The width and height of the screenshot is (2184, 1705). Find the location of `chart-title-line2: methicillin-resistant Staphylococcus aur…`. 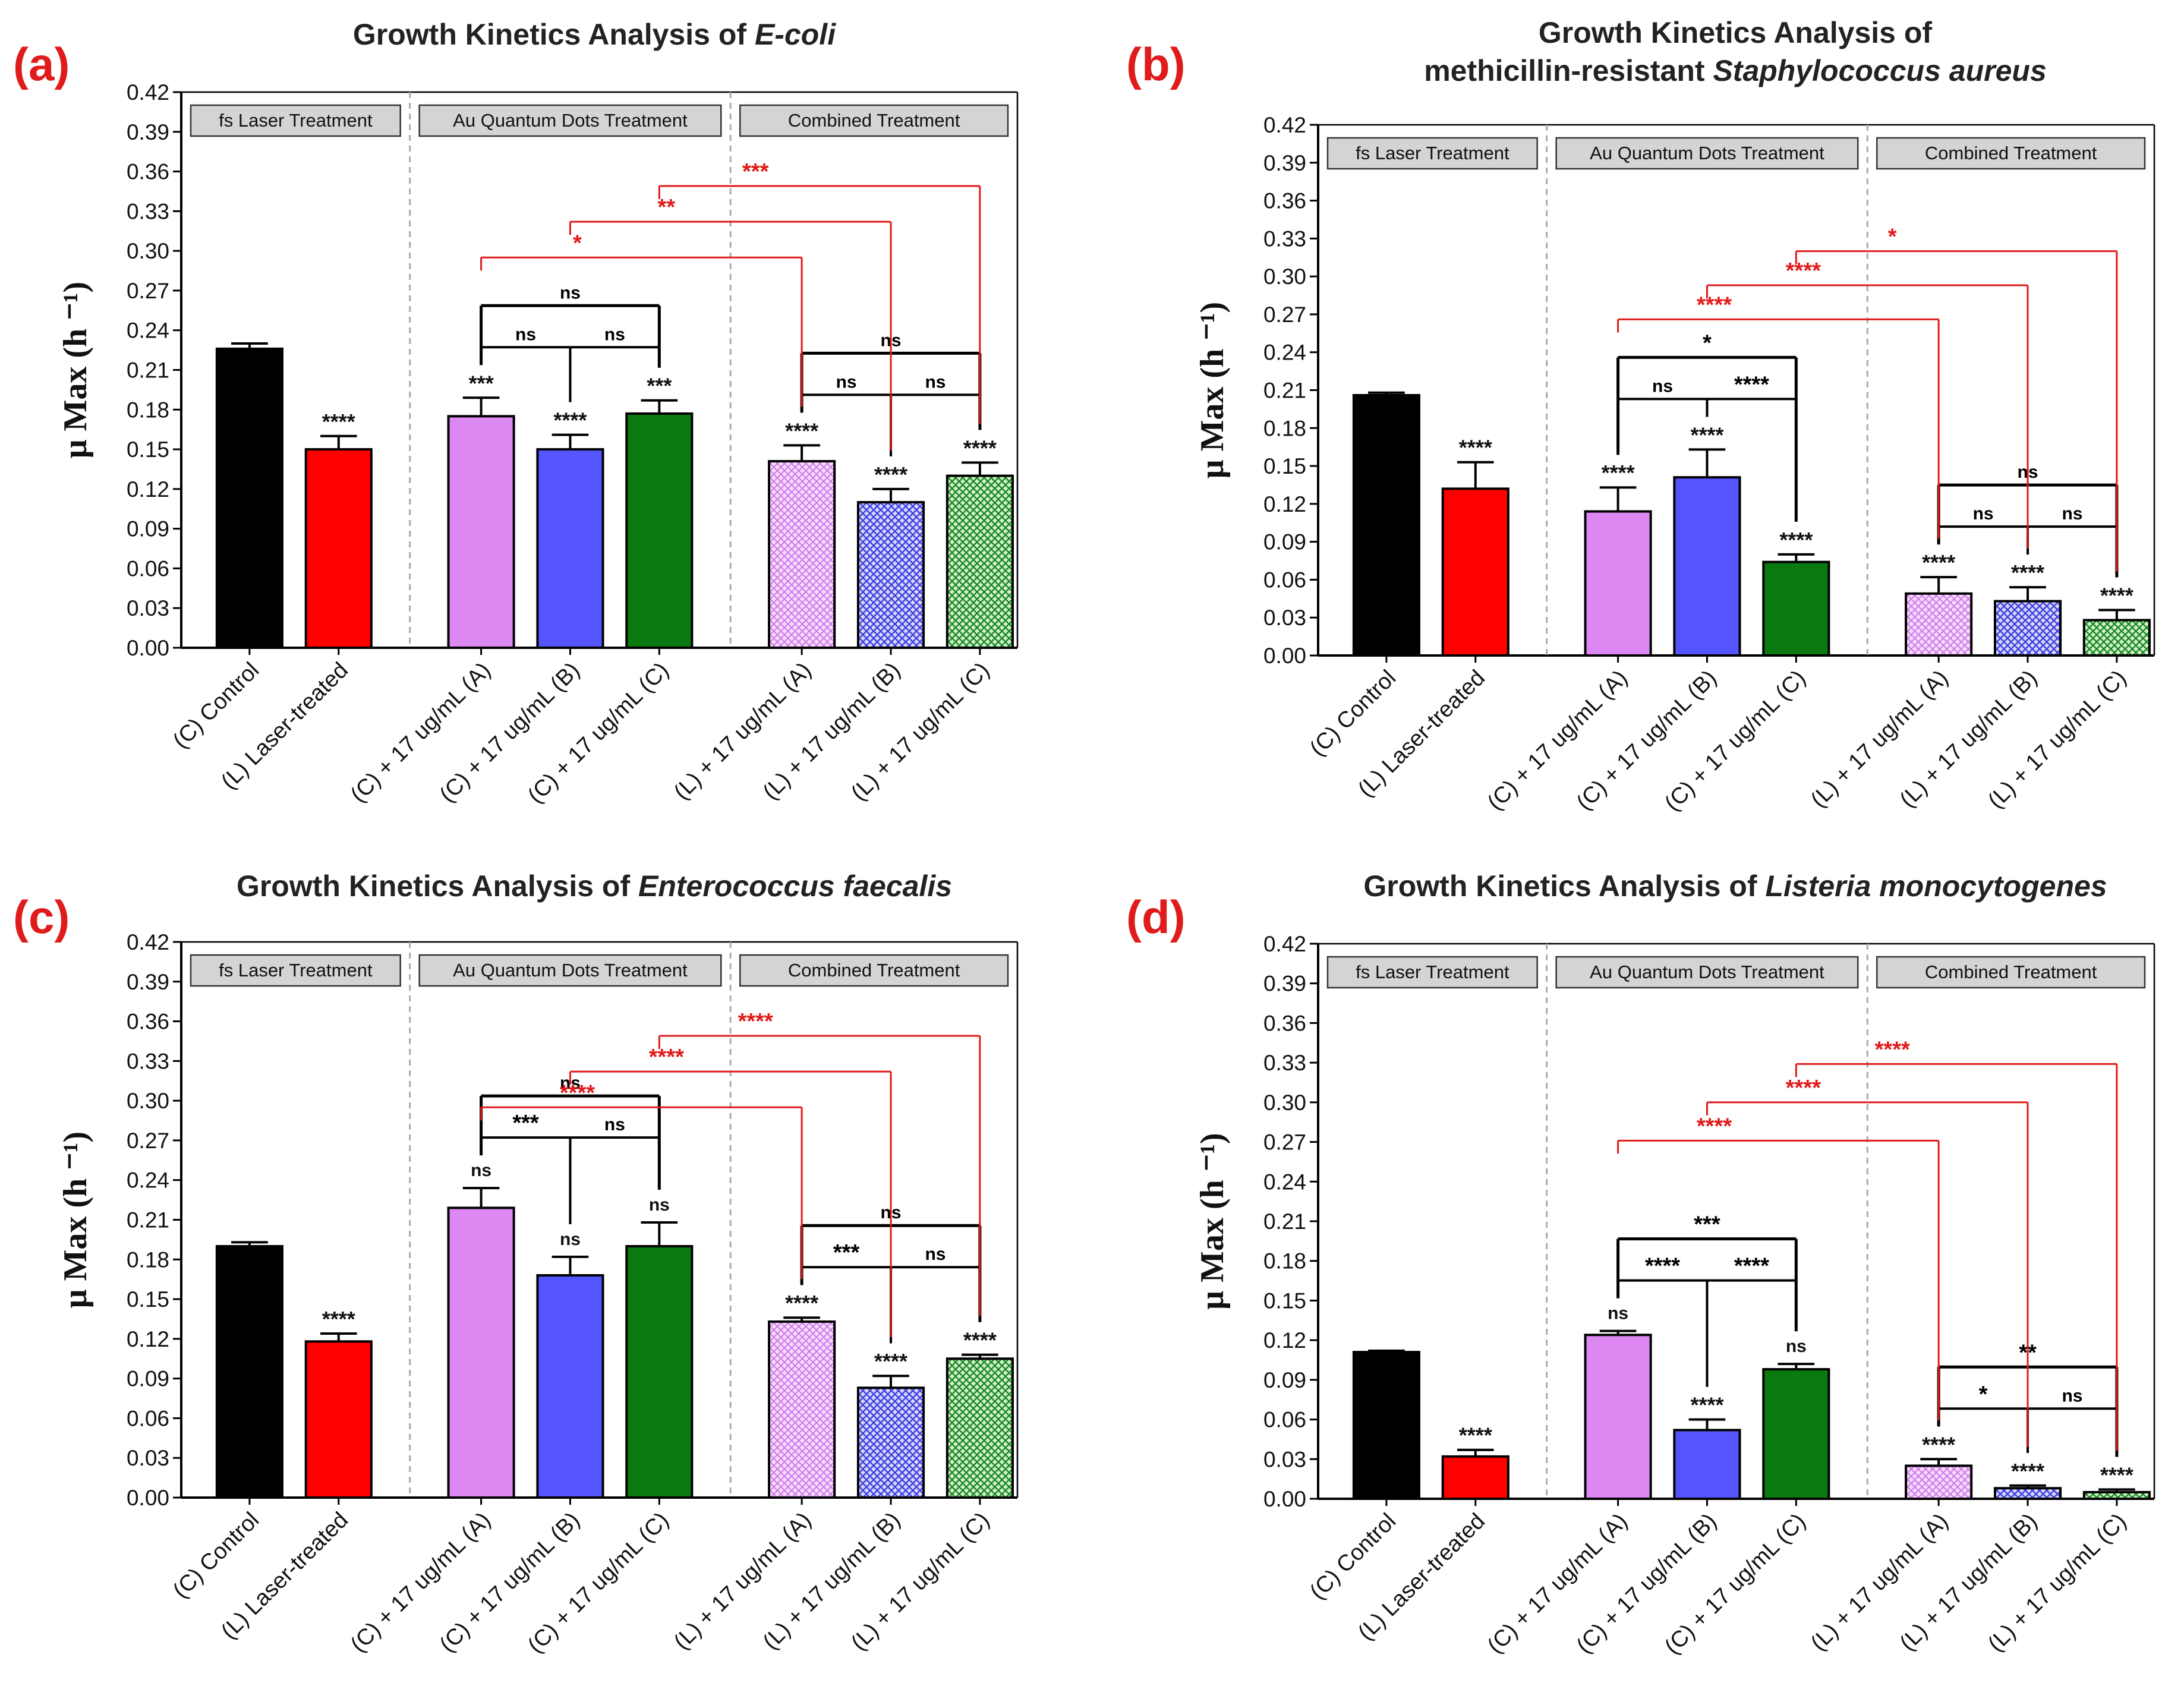

chart-title-line2: methicillin-resistant Staphylococcus aur… is located at coordinates (1735, 70).